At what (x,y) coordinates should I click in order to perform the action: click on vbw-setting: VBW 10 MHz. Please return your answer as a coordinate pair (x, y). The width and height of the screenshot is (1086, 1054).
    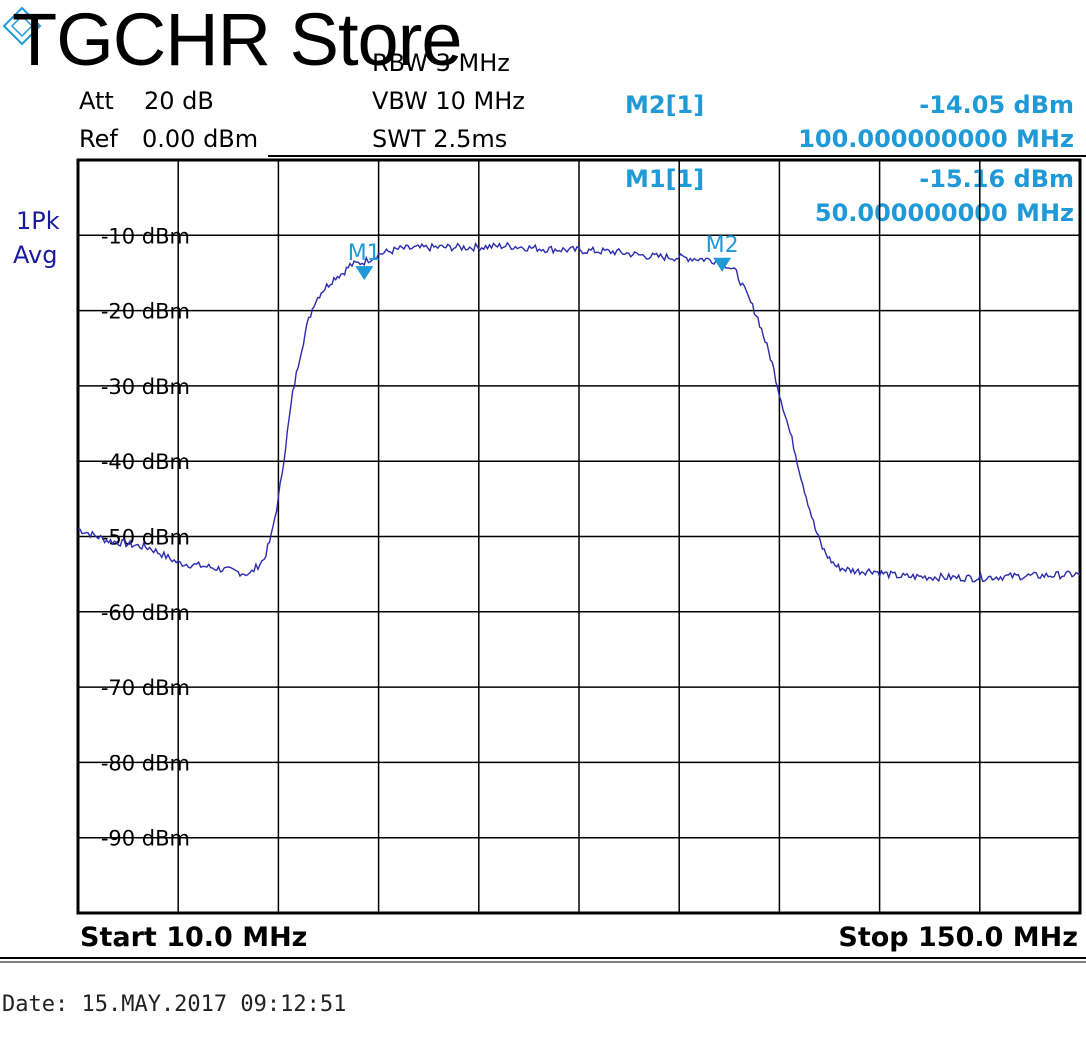
    Looking at the image, I should click on (448, 101).